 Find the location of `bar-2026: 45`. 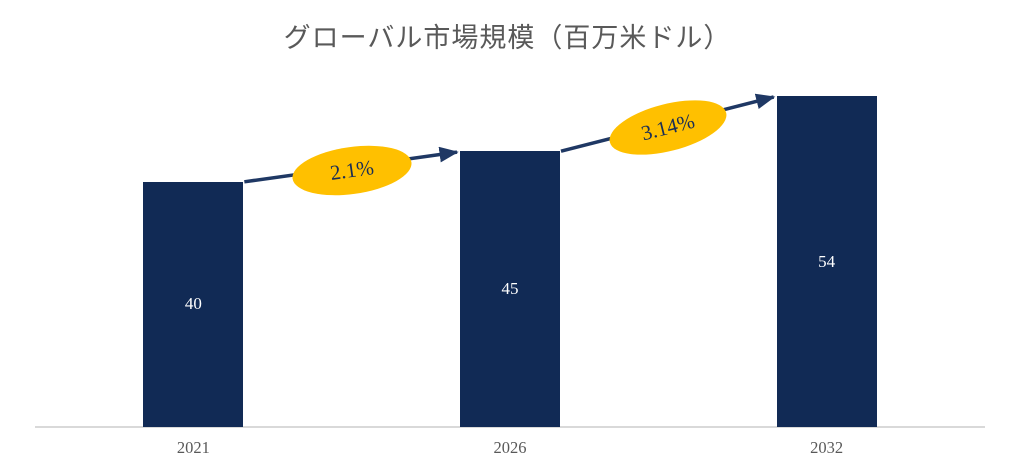

bar-2026: 45 is located at coordinates (510, 289).